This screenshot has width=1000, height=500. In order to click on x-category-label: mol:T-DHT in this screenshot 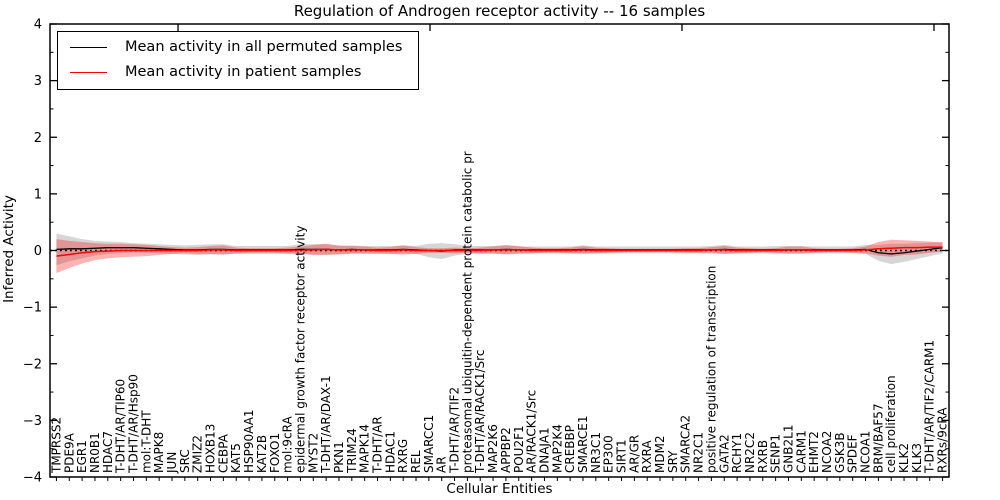, I will do `click(146, 441)`.